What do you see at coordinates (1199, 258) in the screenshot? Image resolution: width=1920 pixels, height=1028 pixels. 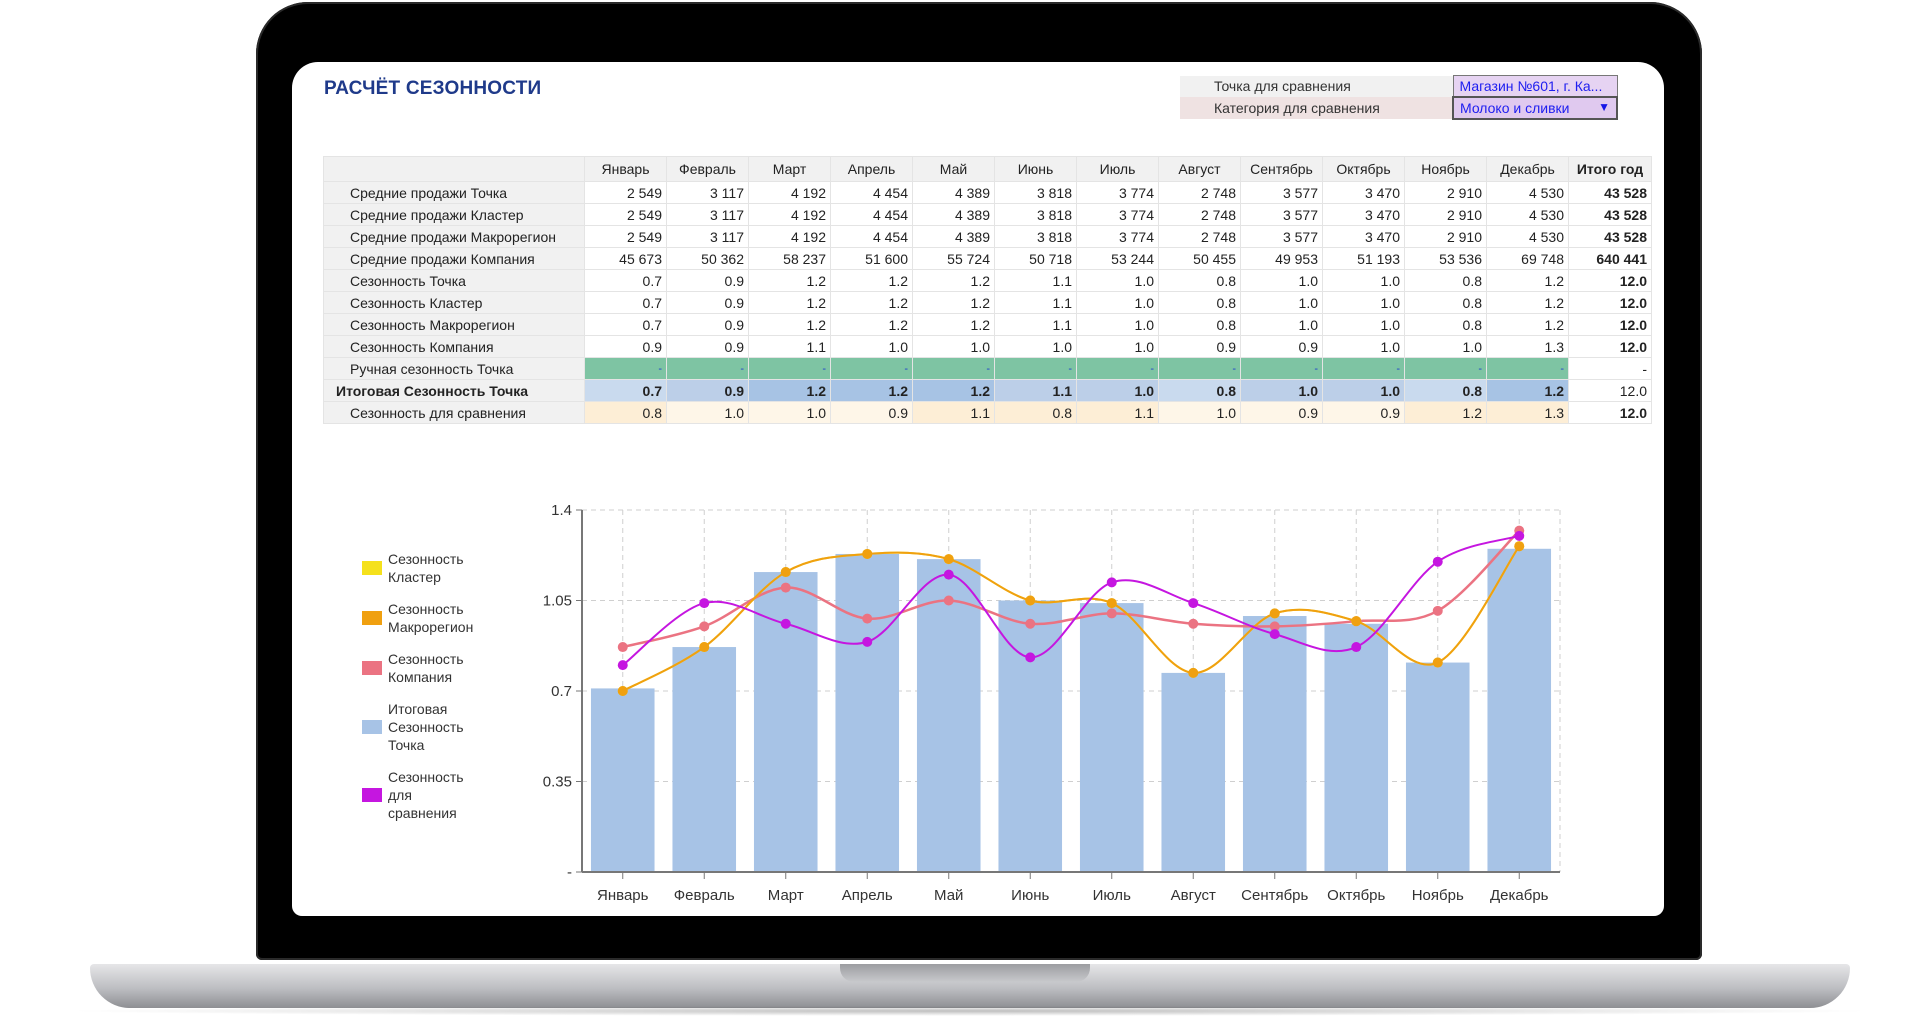 I see `table-cell: 50 455` at bounding box center [1199, 258].